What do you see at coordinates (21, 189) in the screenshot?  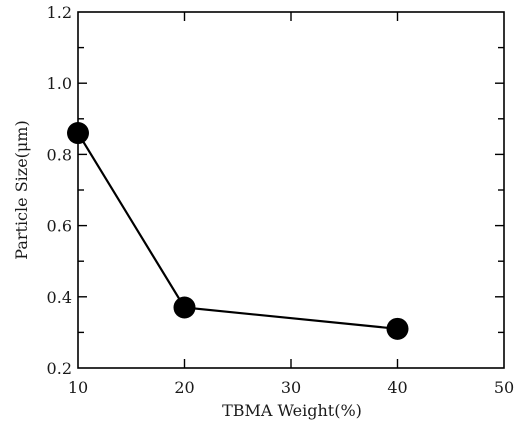 I see `y-axis-title: Particle Size(μm)` at bounding box center [21, 189].